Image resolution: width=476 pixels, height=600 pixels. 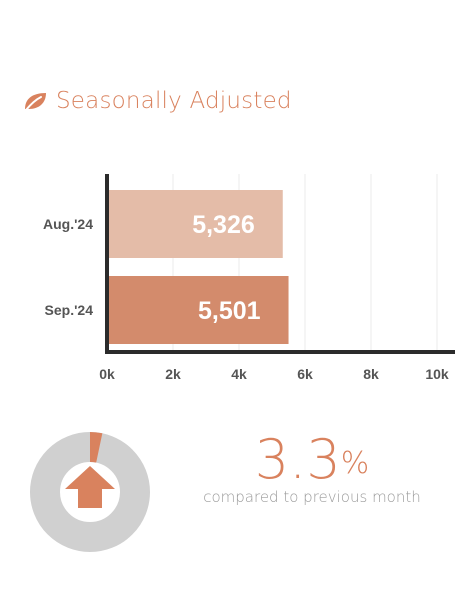 I want to click on chart-title: Seasonally Adjusted, so click(x=174, y=101).